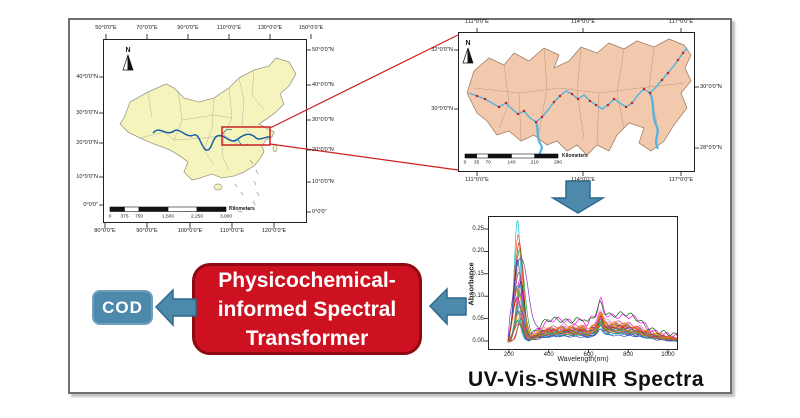  What do you see at coordinates (478, 251) in the screenshot?
I see `axis-tick-label: 0.20` at bounding box center [478, 251].